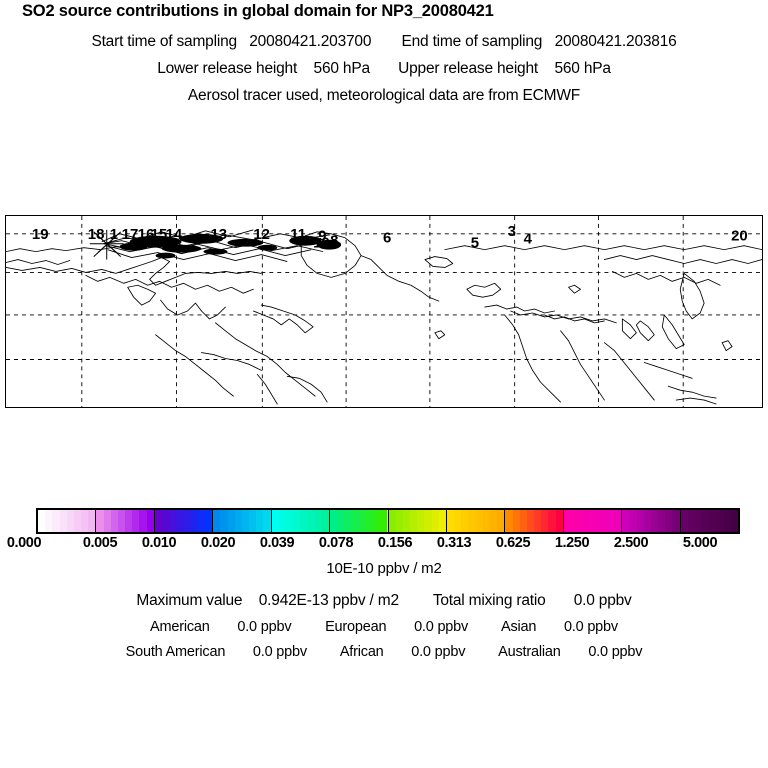  I want to click on traj-label: 16, so click(146, 235).